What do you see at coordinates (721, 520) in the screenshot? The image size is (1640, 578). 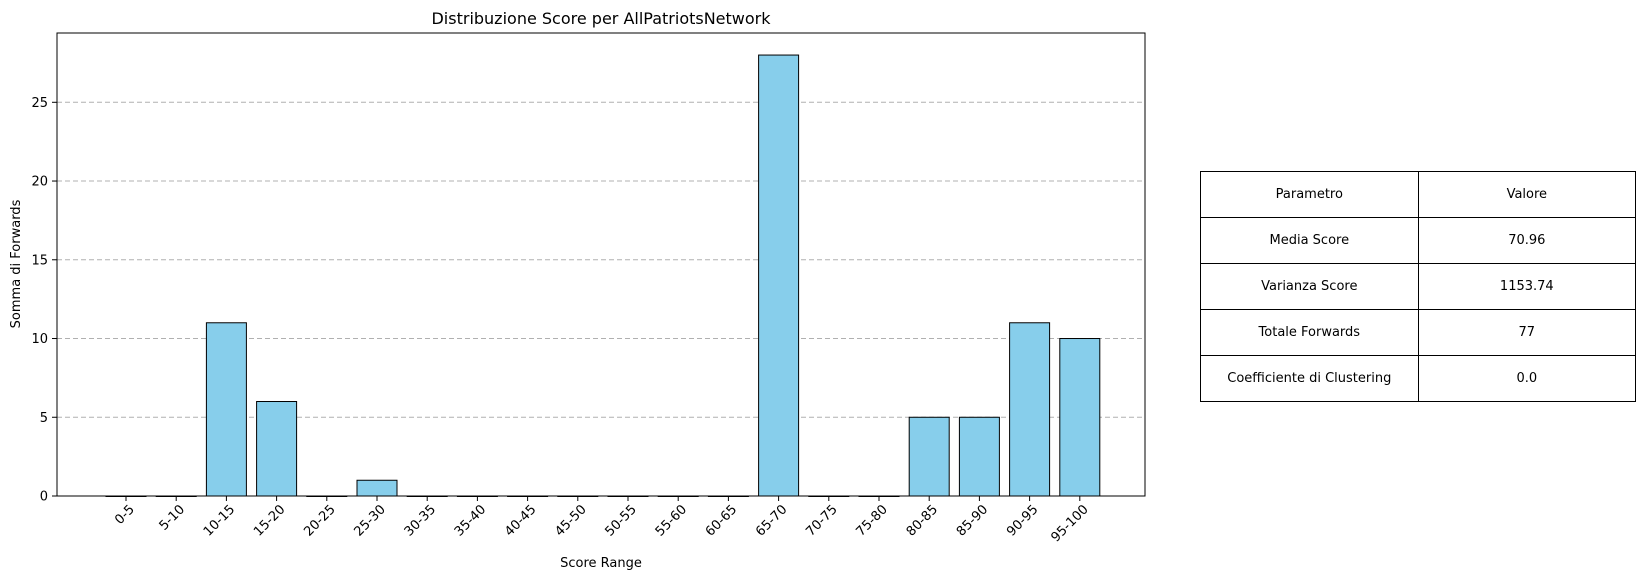 I see `x-tick-label: 60-65` at bounding box center [721, 520].